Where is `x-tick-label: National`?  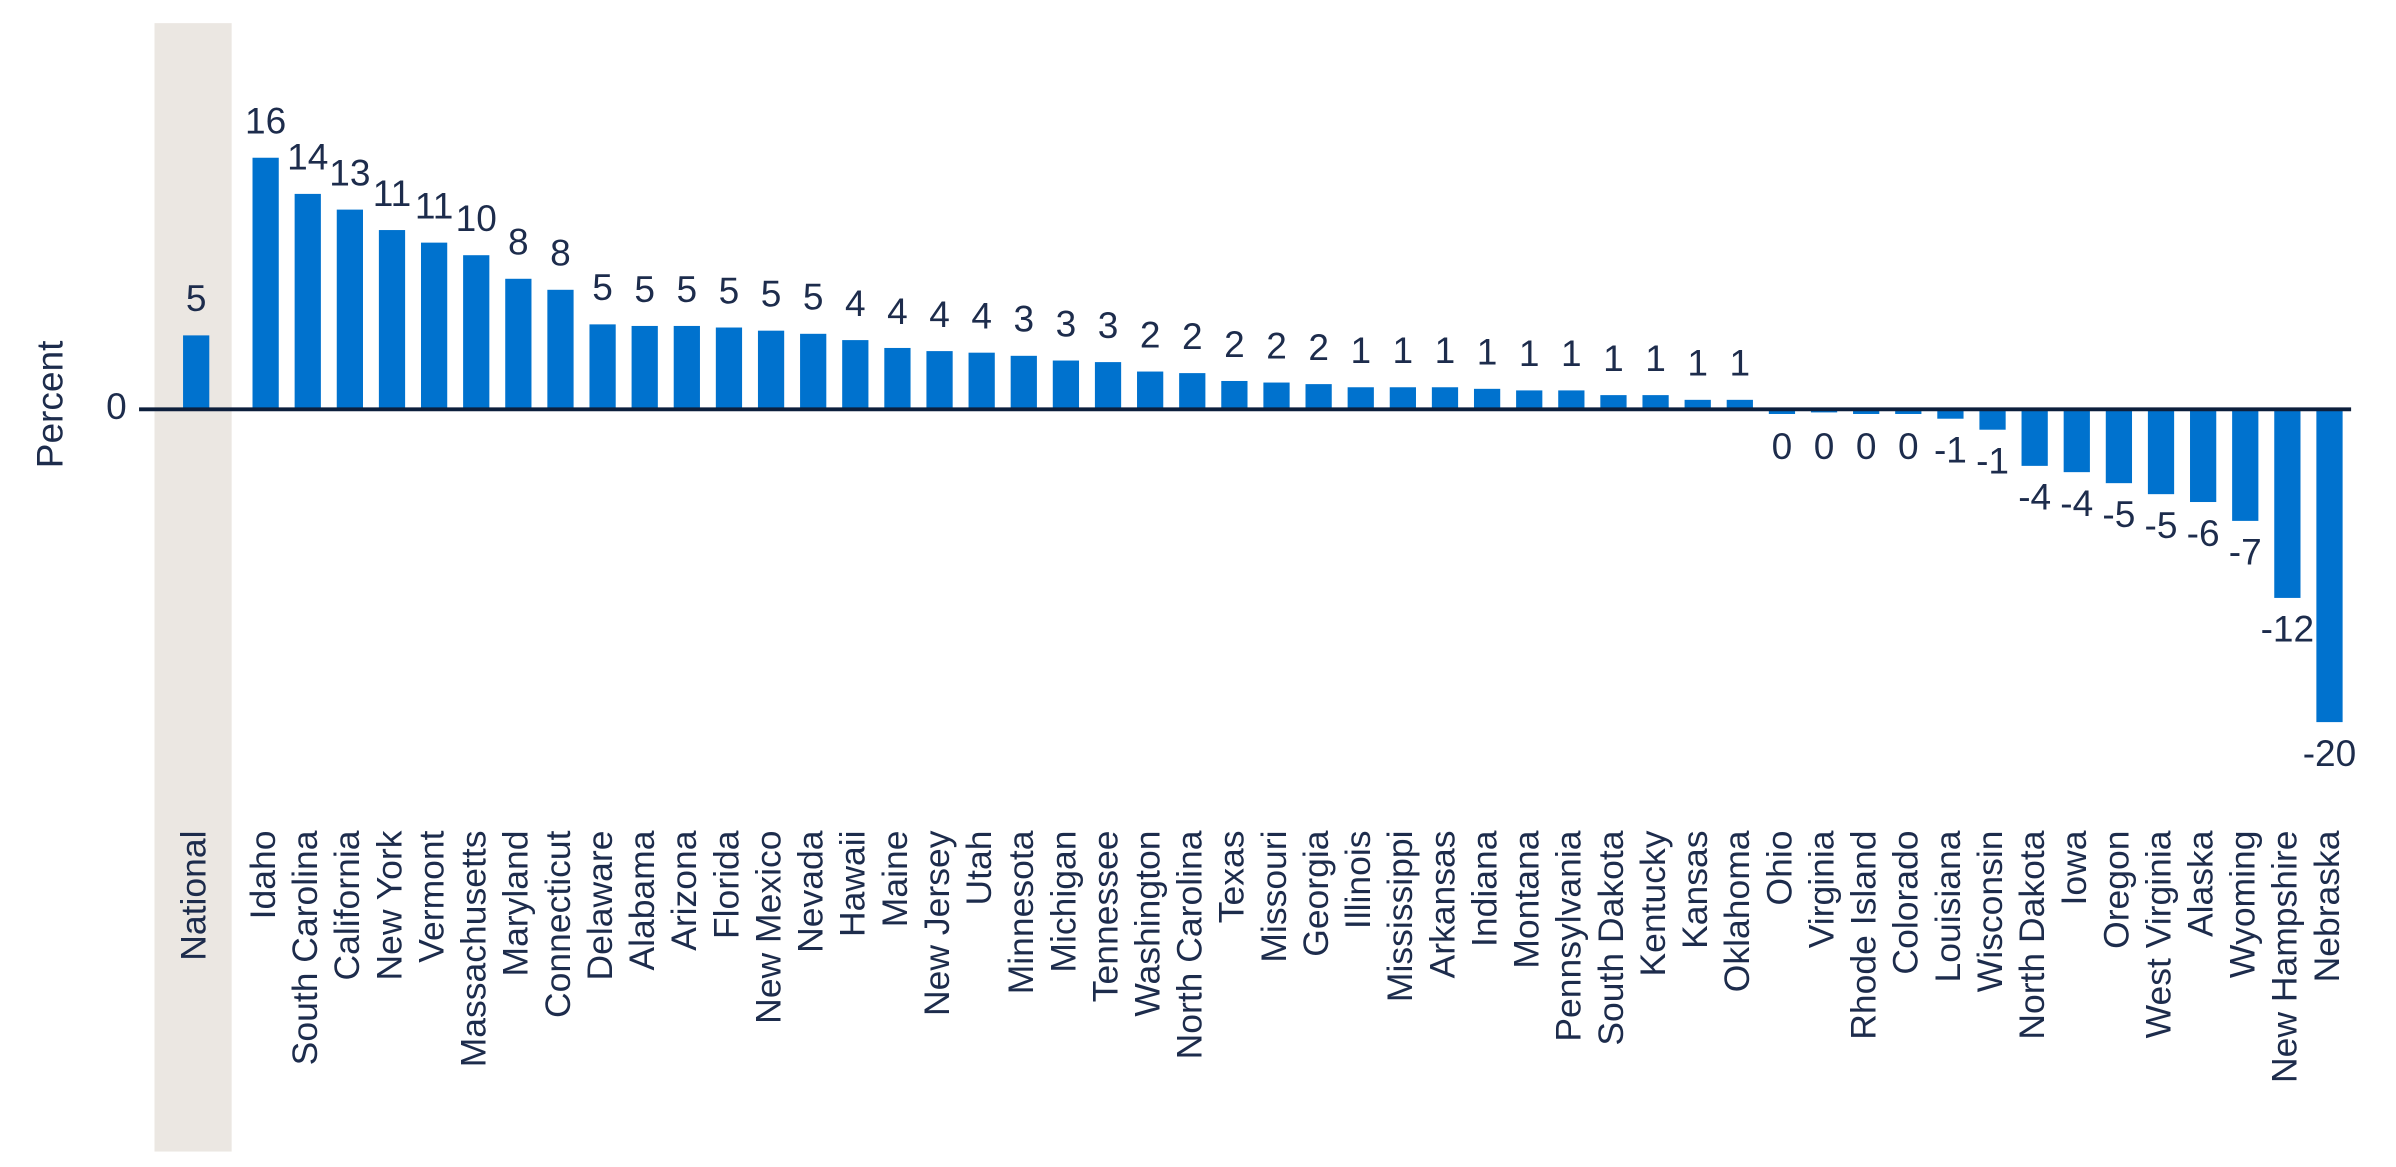 x-tick-label: National is located at coordinates (194, 895).